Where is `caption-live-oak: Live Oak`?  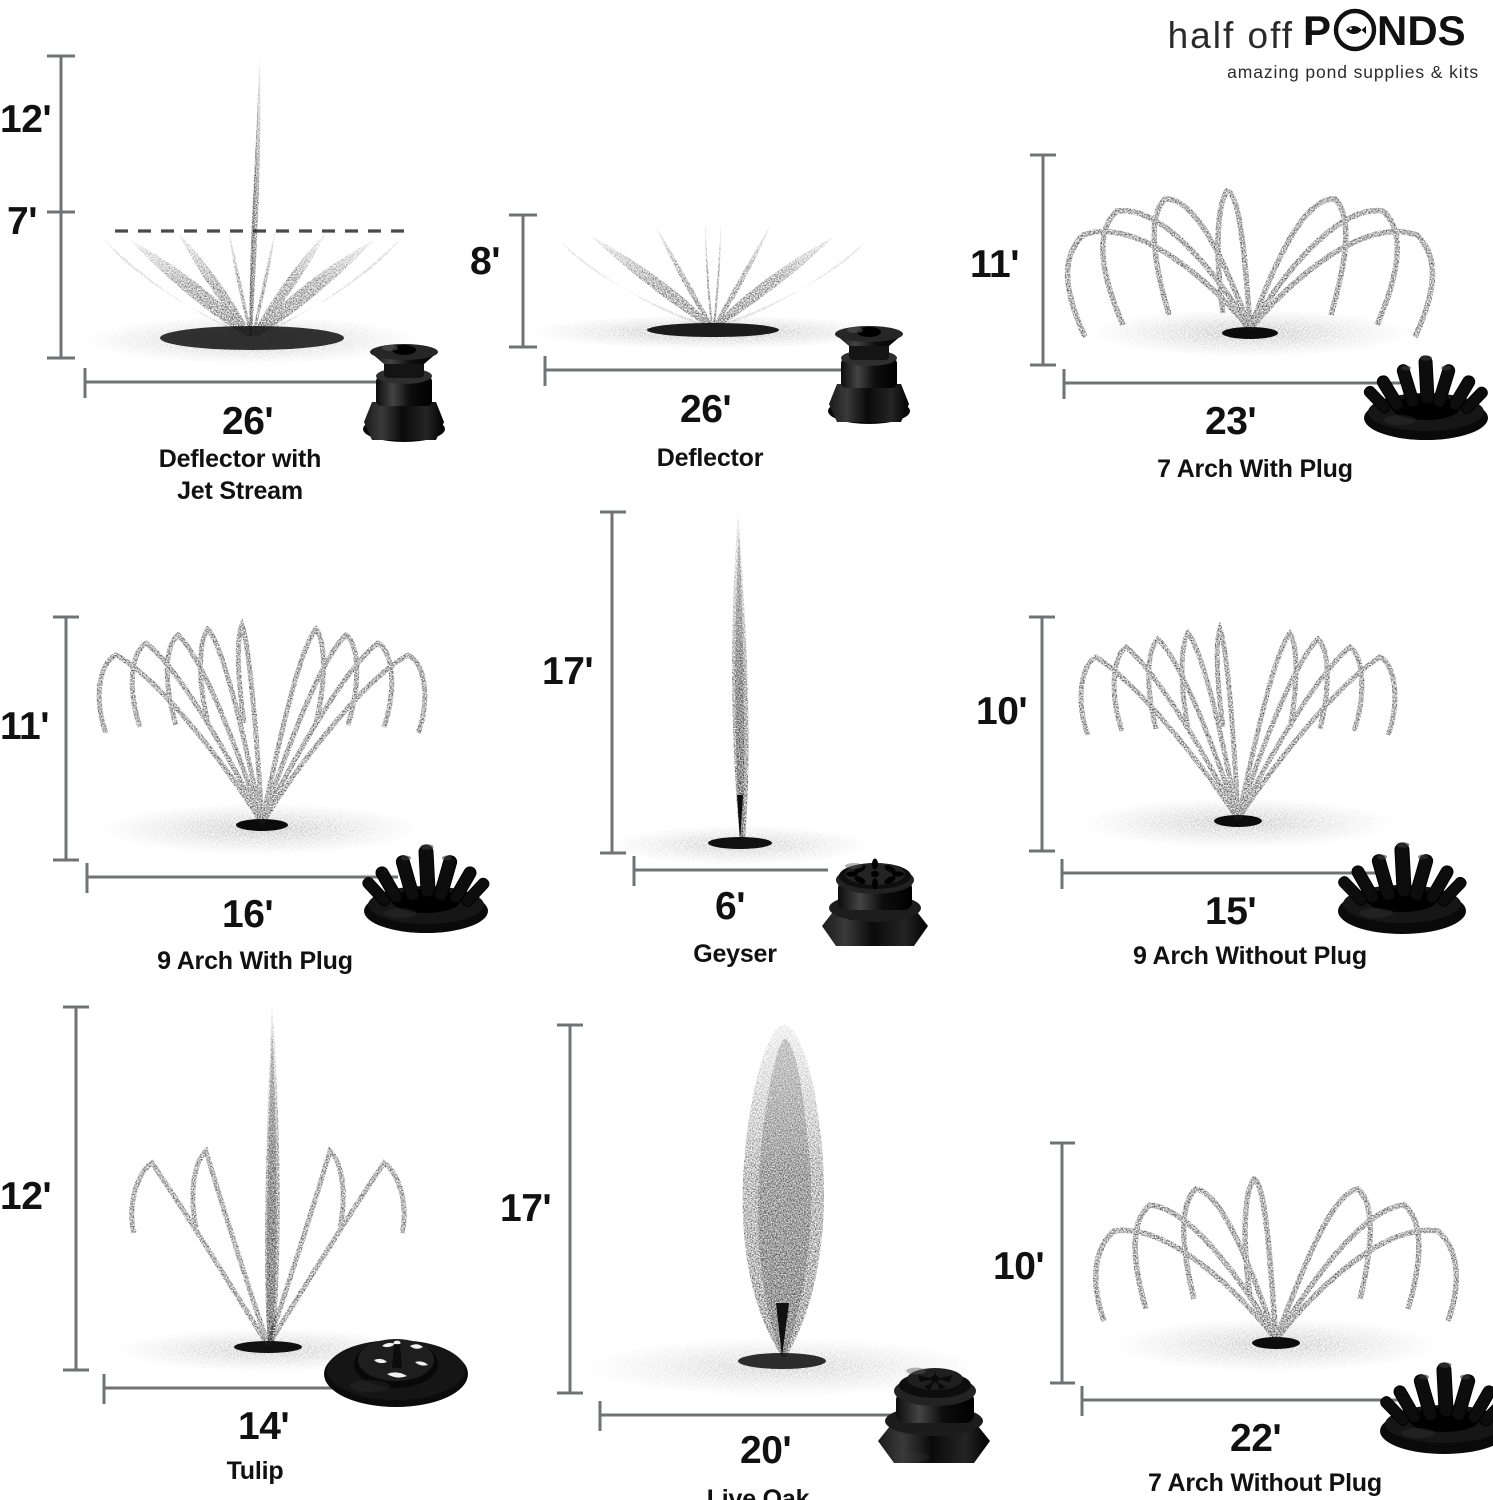 caption-live-oak: Live Oak is located at coordinates (758, 1491).